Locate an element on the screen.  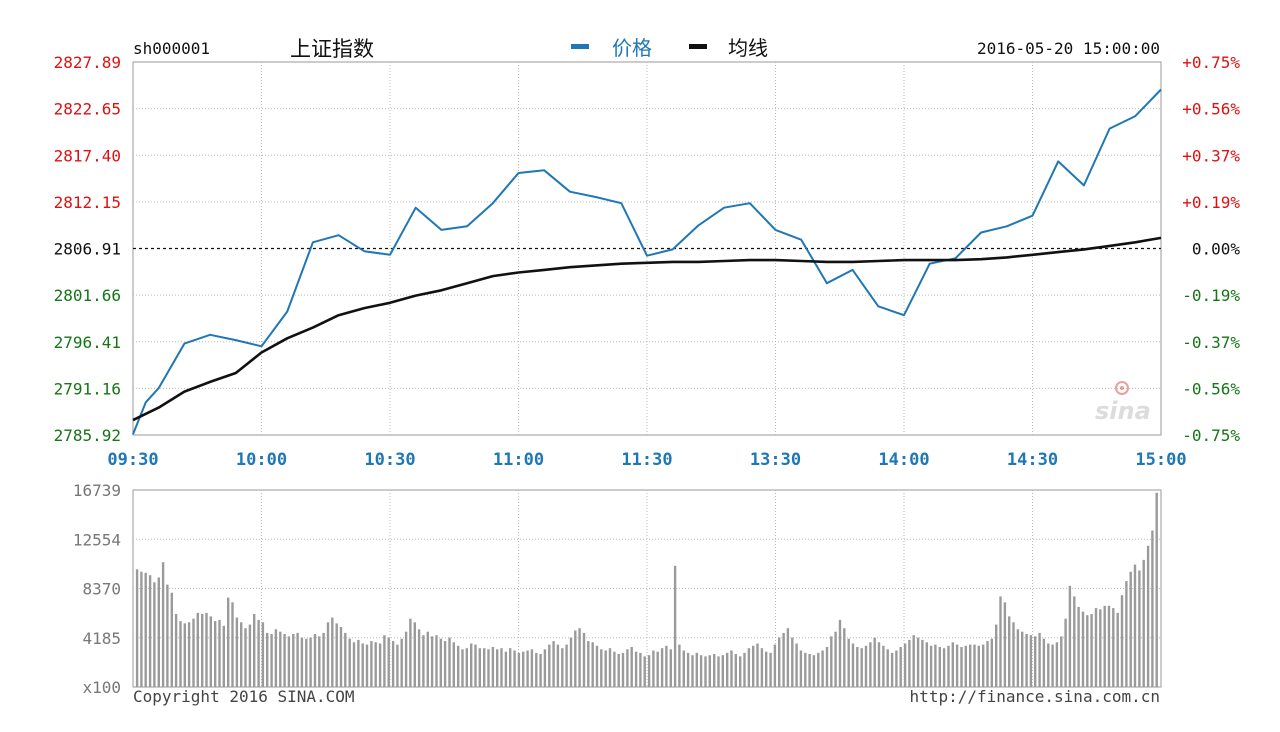
time-tick-label: 15:00 is located at coordinates (1160, 460).